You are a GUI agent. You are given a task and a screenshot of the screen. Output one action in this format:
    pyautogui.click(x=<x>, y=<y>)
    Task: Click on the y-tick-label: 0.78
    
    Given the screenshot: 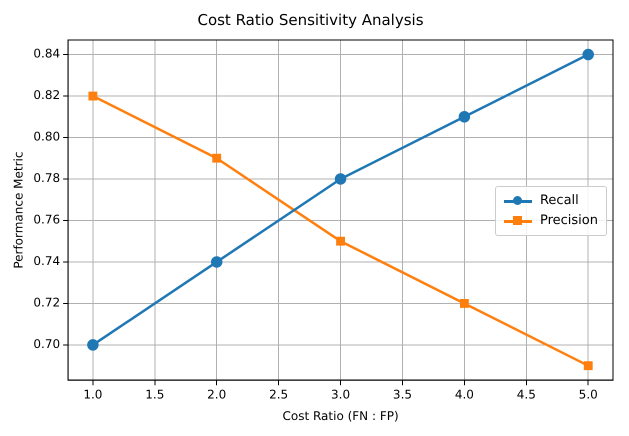 What is the action you would take?
    pyautogui.click(x=46, y=178)
    